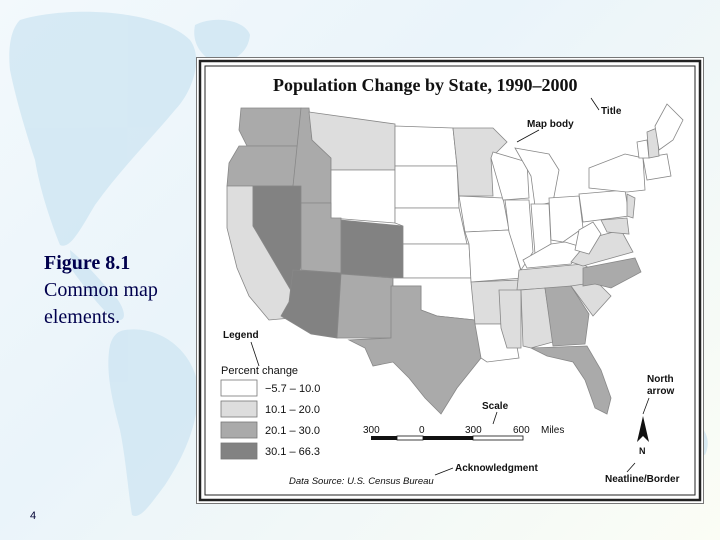 This screenshot has height=540, width=720. I want to click on north-arrow-icon, so click(643, 429).